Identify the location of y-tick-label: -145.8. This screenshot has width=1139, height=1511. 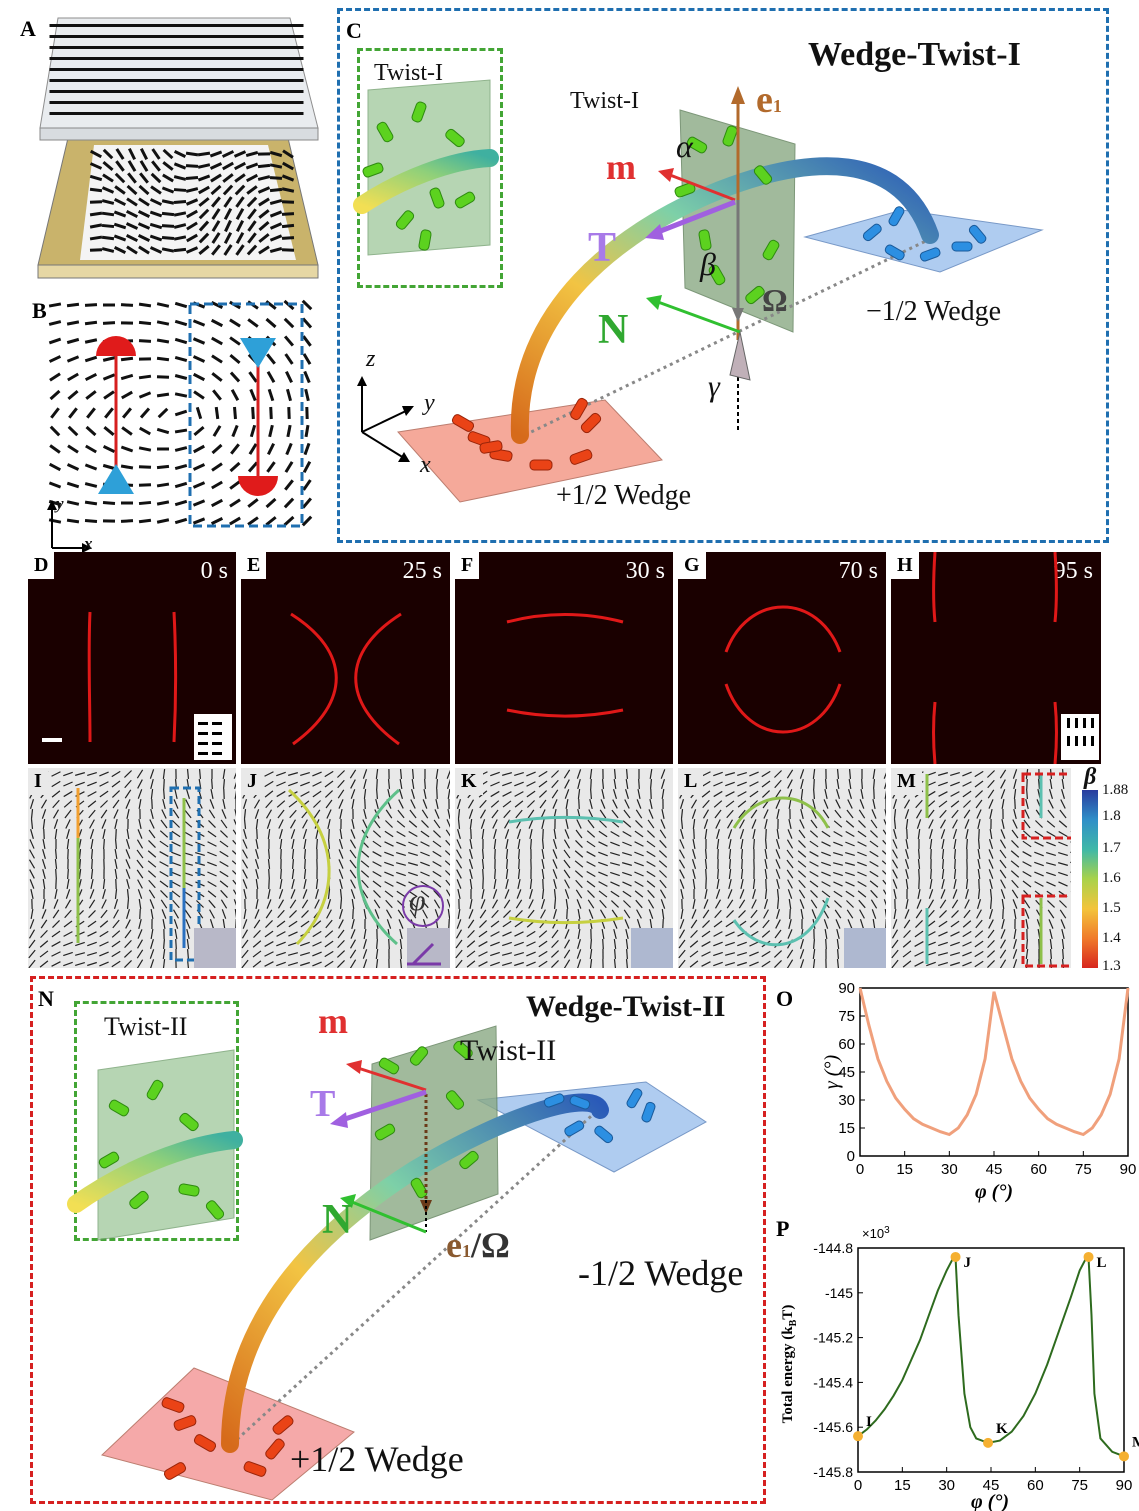
(833, 1472).